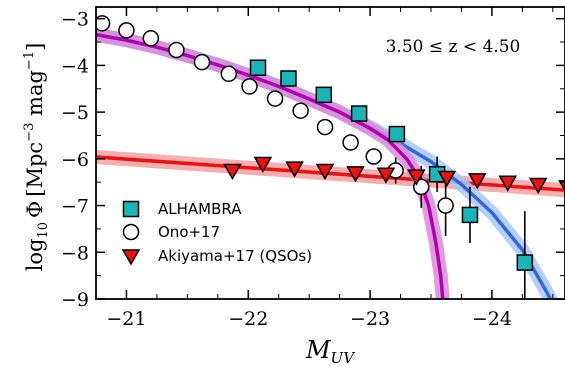 Image resolution: width=565 pixels, height=367 pixels. Describe the element at coordinates (35, 169) in the screenshot. I see `y-axis-label-units-open: [Mpc` at that location.